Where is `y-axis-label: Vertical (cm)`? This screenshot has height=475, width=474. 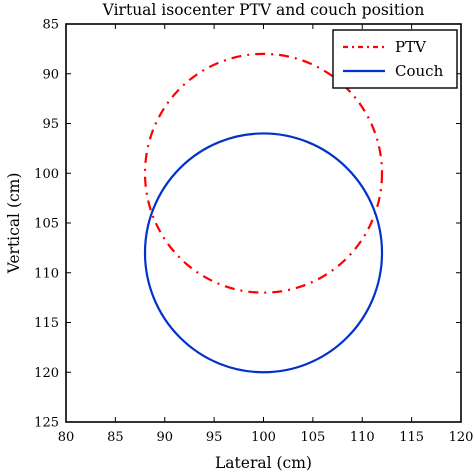
y-axis-label: Vertical (cm) is located at coordinates (14, 224).